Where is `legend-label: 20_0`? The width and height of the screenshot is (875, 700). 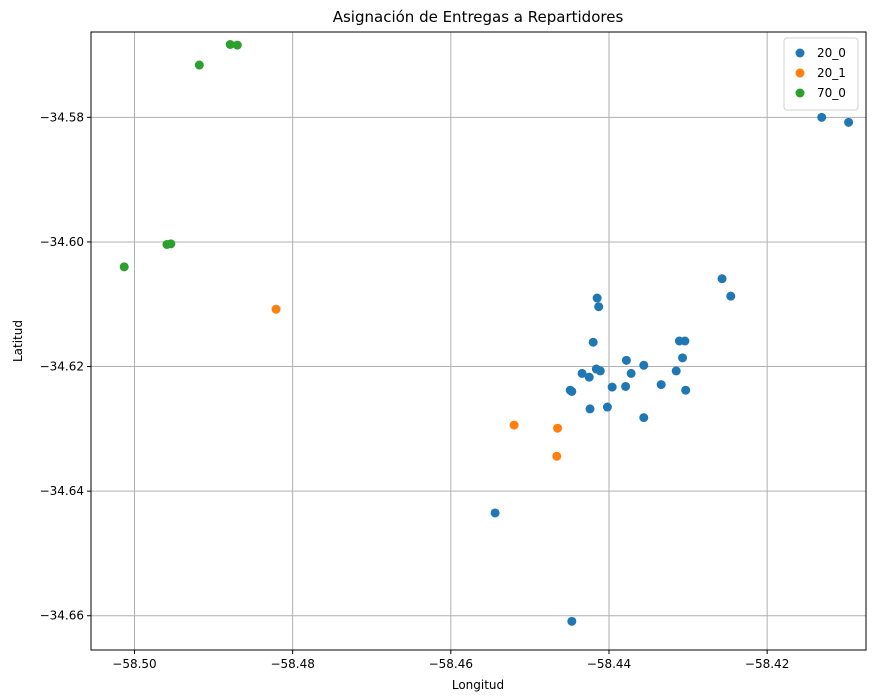 legend-label: 20_0 is located at coordinates (831, 53).